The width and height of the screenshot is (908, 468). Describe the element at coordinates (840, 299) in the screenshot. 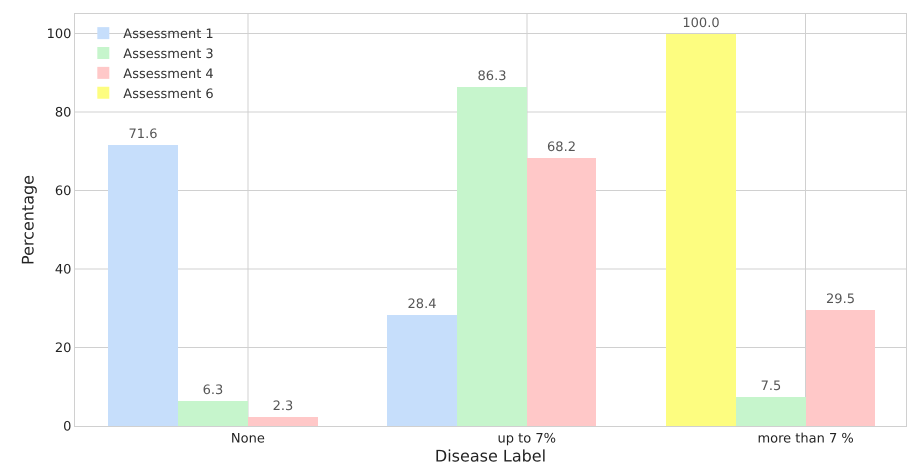

I see `data-label: 29.5` at that location.